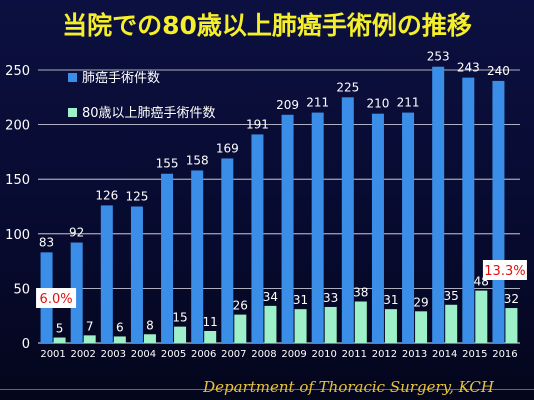 The width and height of the screenshot is (534, 400). Describe the element at coordinates (106, 195) in the screenshot. I see `data-label-total: 126` at that location.